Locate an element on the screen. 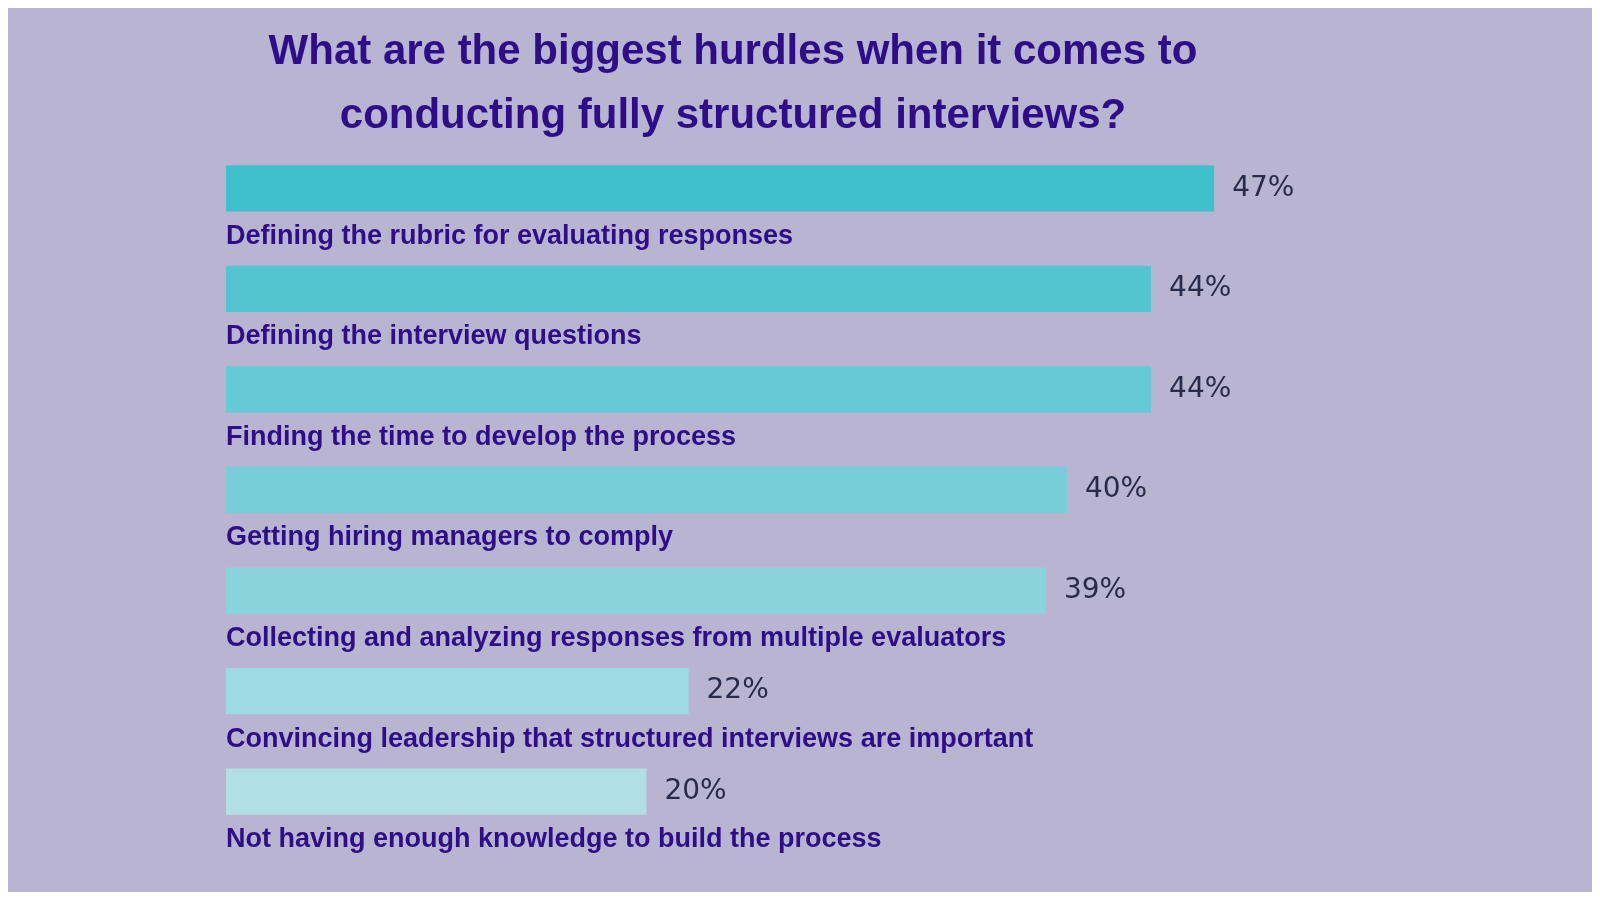 The height and width of the screenshot is (900, 1600). y-tick-label: Convincing leadership that structured interviews are important is located at coordinates (630, 737).